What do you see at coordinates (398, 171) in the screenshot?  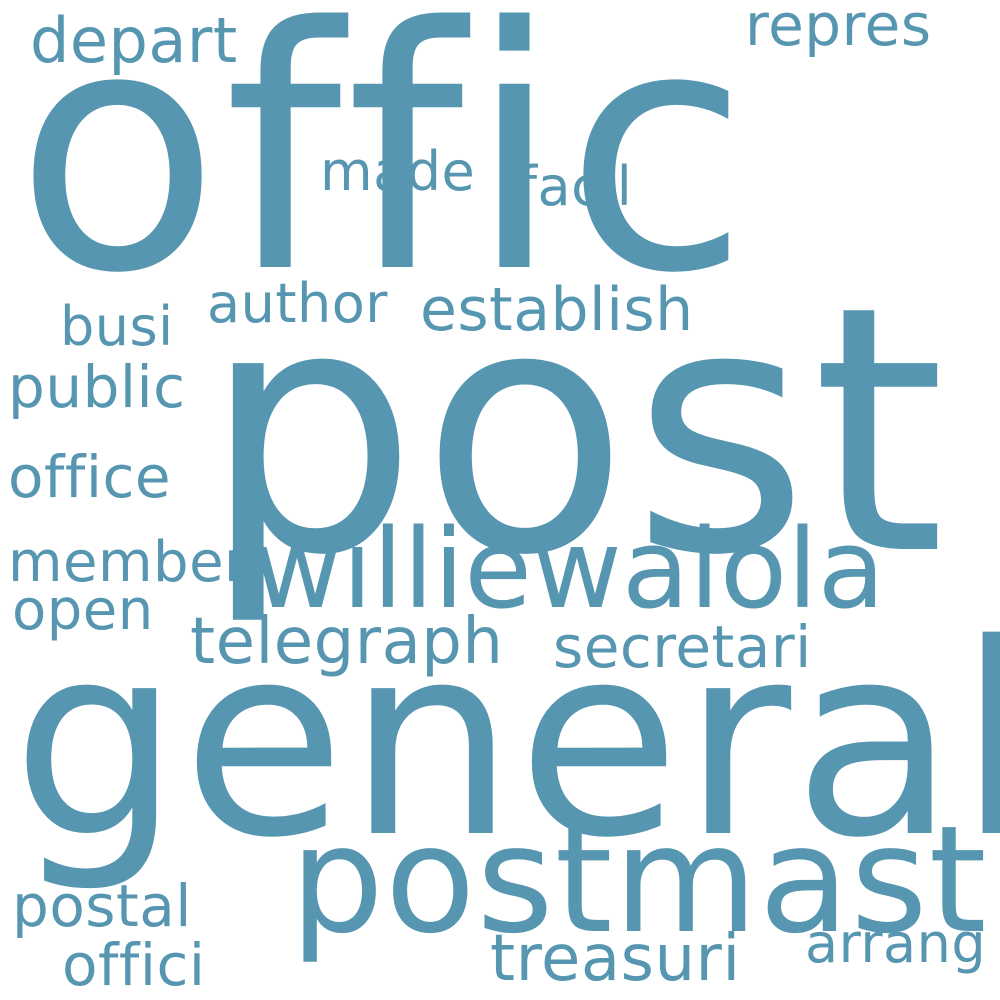 I see `word-made: made` at bounding box center [398, 171].